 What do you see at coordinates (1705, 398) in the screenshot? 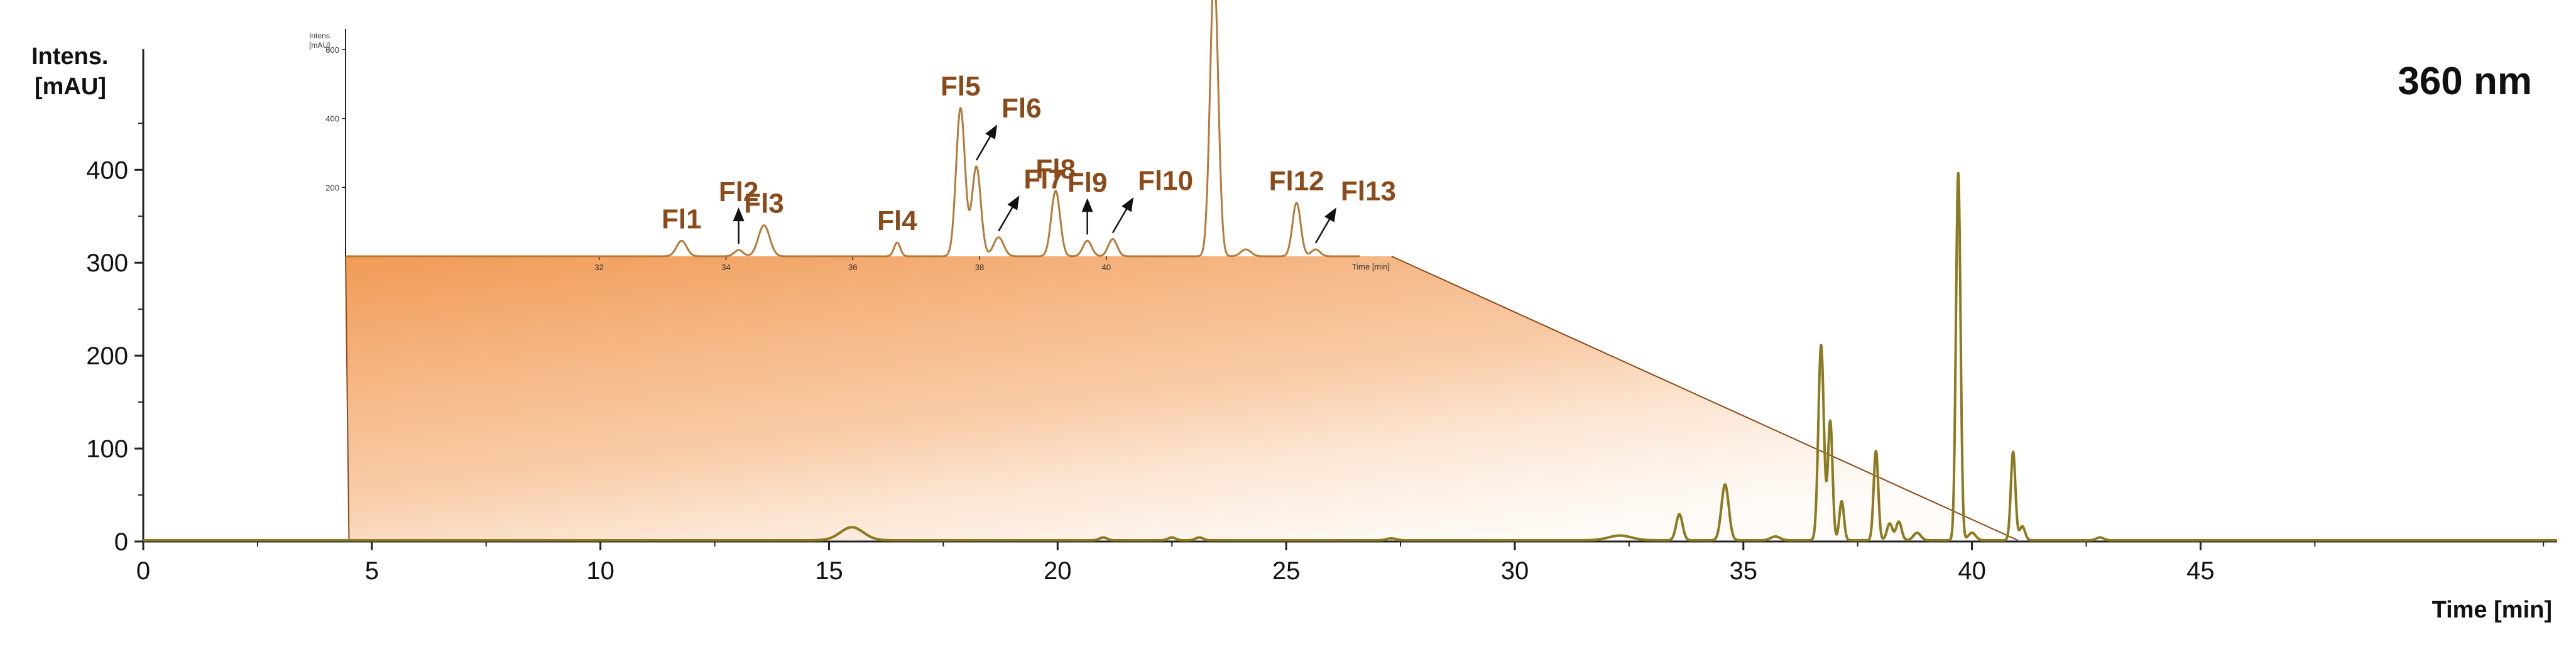
I see `zoom-wedge-edge-right` at bounding box center [1705, 398].